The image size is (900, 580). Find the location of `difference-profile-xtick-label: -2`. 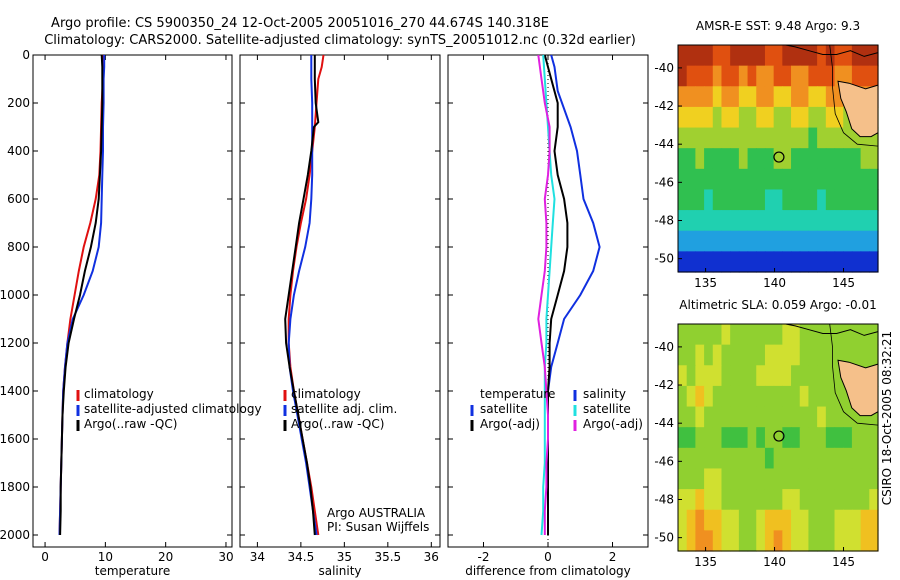

difference-profile-xtick-label: -2 is located at coordinates (483, 557).